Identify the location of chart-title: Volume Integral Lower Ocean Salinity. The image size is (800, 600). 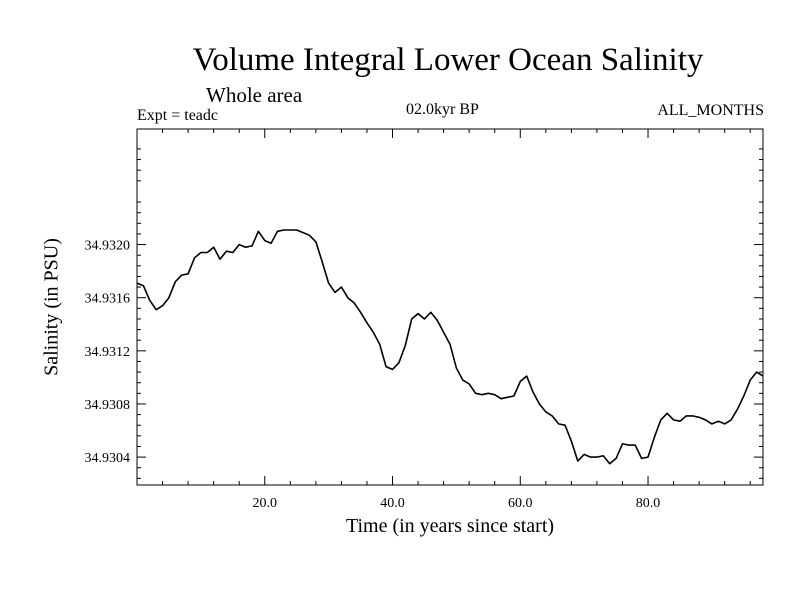
(448, 60).